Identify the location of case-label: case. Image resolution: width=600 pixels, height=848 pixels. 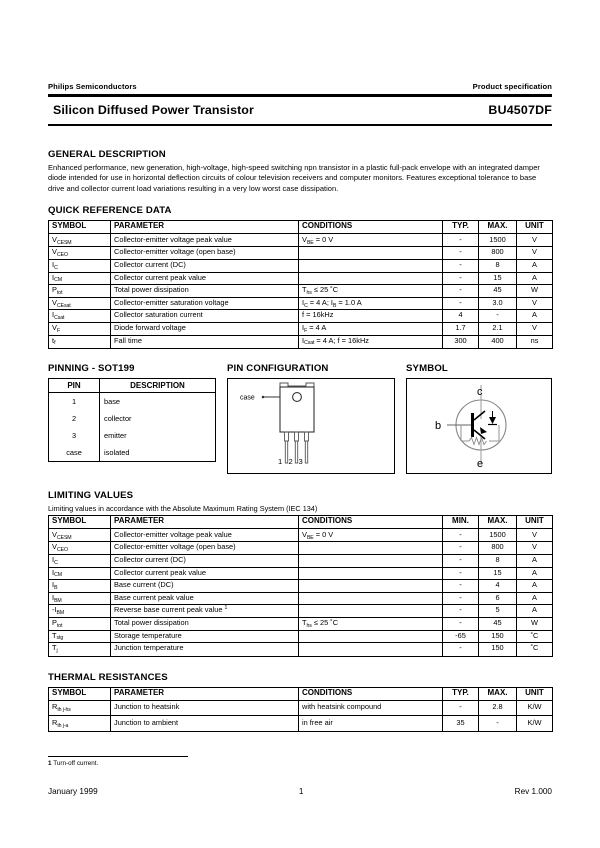
(247, 398).